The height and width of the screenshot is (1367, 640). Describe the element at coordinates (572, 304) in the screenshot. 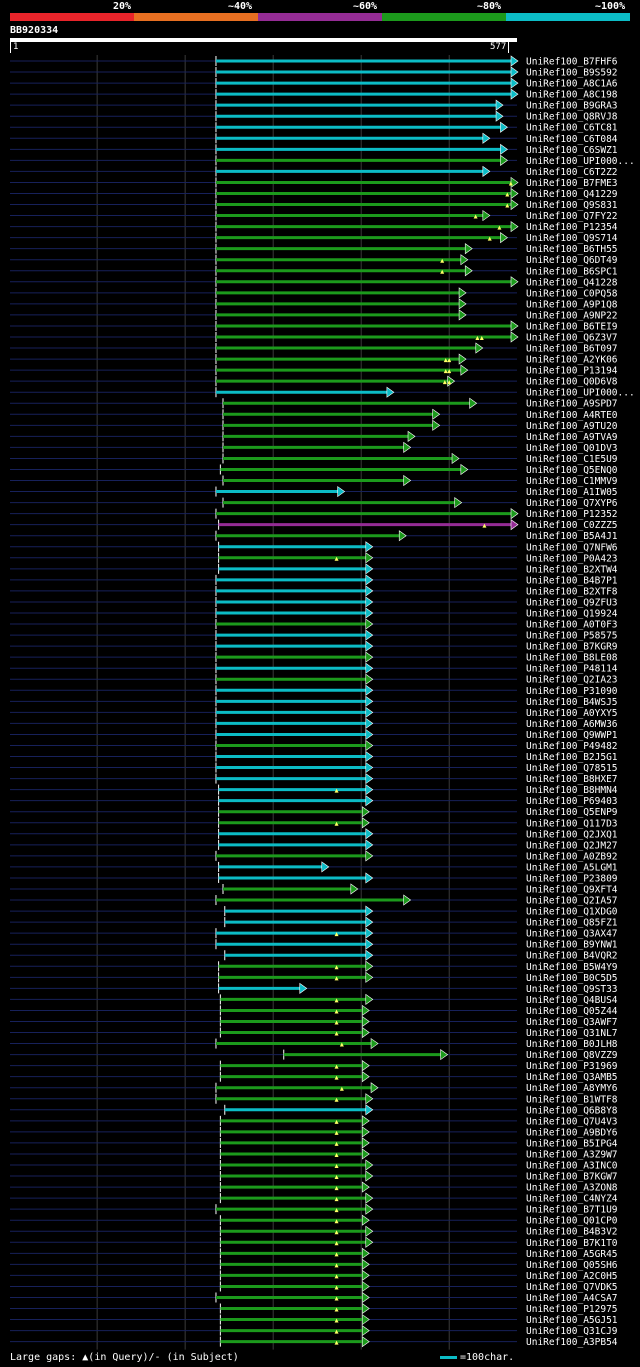

I see `hit-label: UniRef100_A9P1Q8` at that location.